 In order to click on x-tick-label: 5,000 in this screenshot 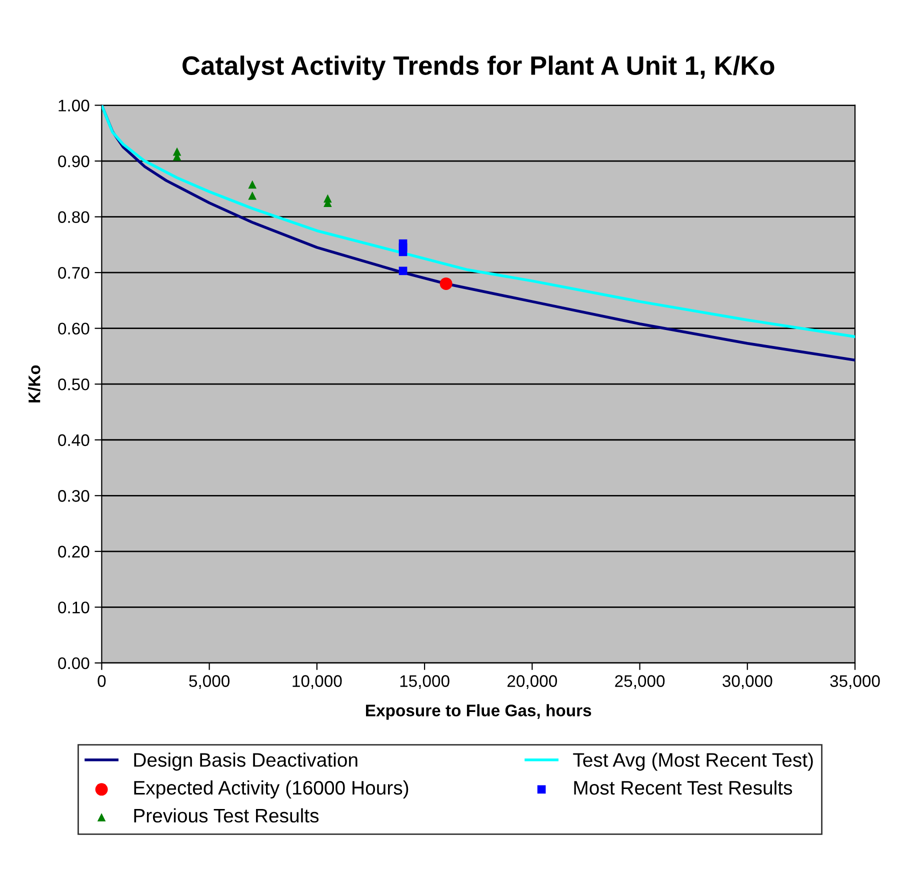, I will do `click(209, 682)`.